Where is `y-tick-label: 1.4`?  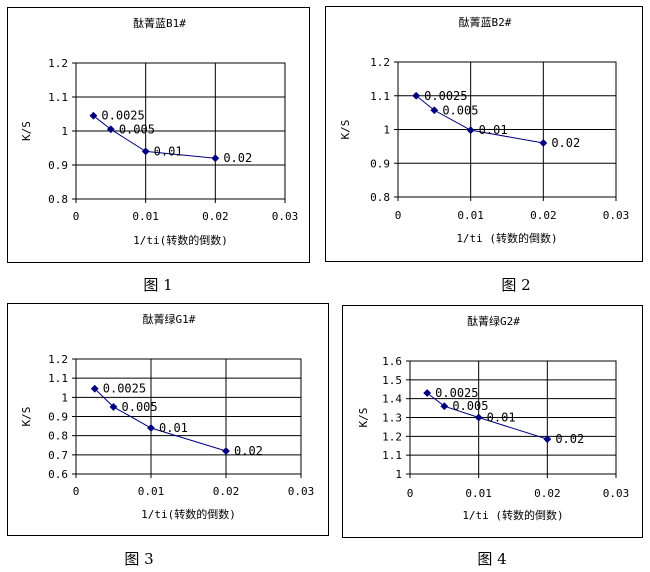
y-tick-label: 1.4 is located at coordinates (392, 399).